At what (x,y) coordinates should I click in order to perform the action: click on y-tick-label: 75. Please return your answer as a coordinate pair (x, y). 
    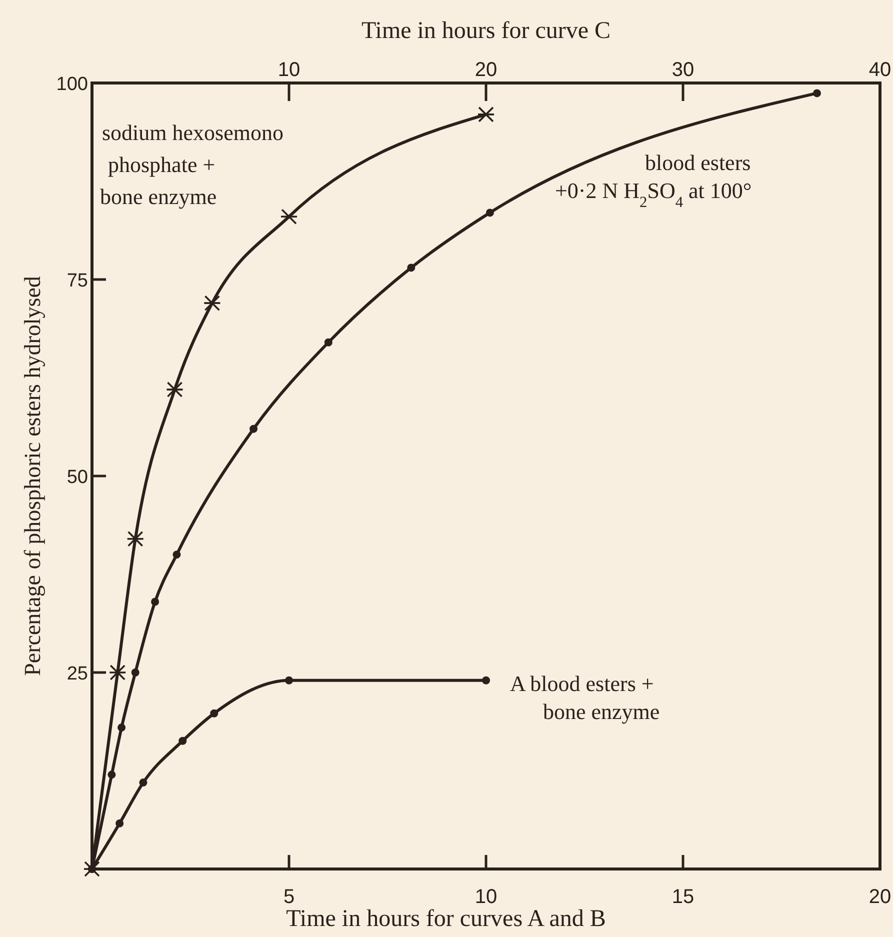
    Looking at the image, I should click on (77, 281).